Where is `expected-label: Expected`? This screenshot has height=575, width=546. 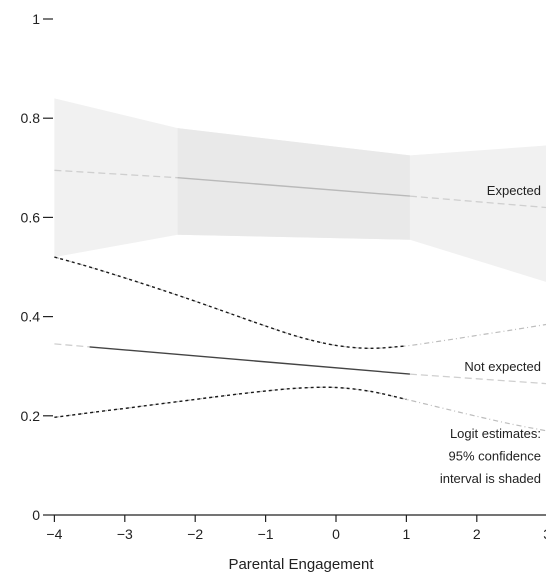 expected-label: Expected is located at coordinates (514, 190).